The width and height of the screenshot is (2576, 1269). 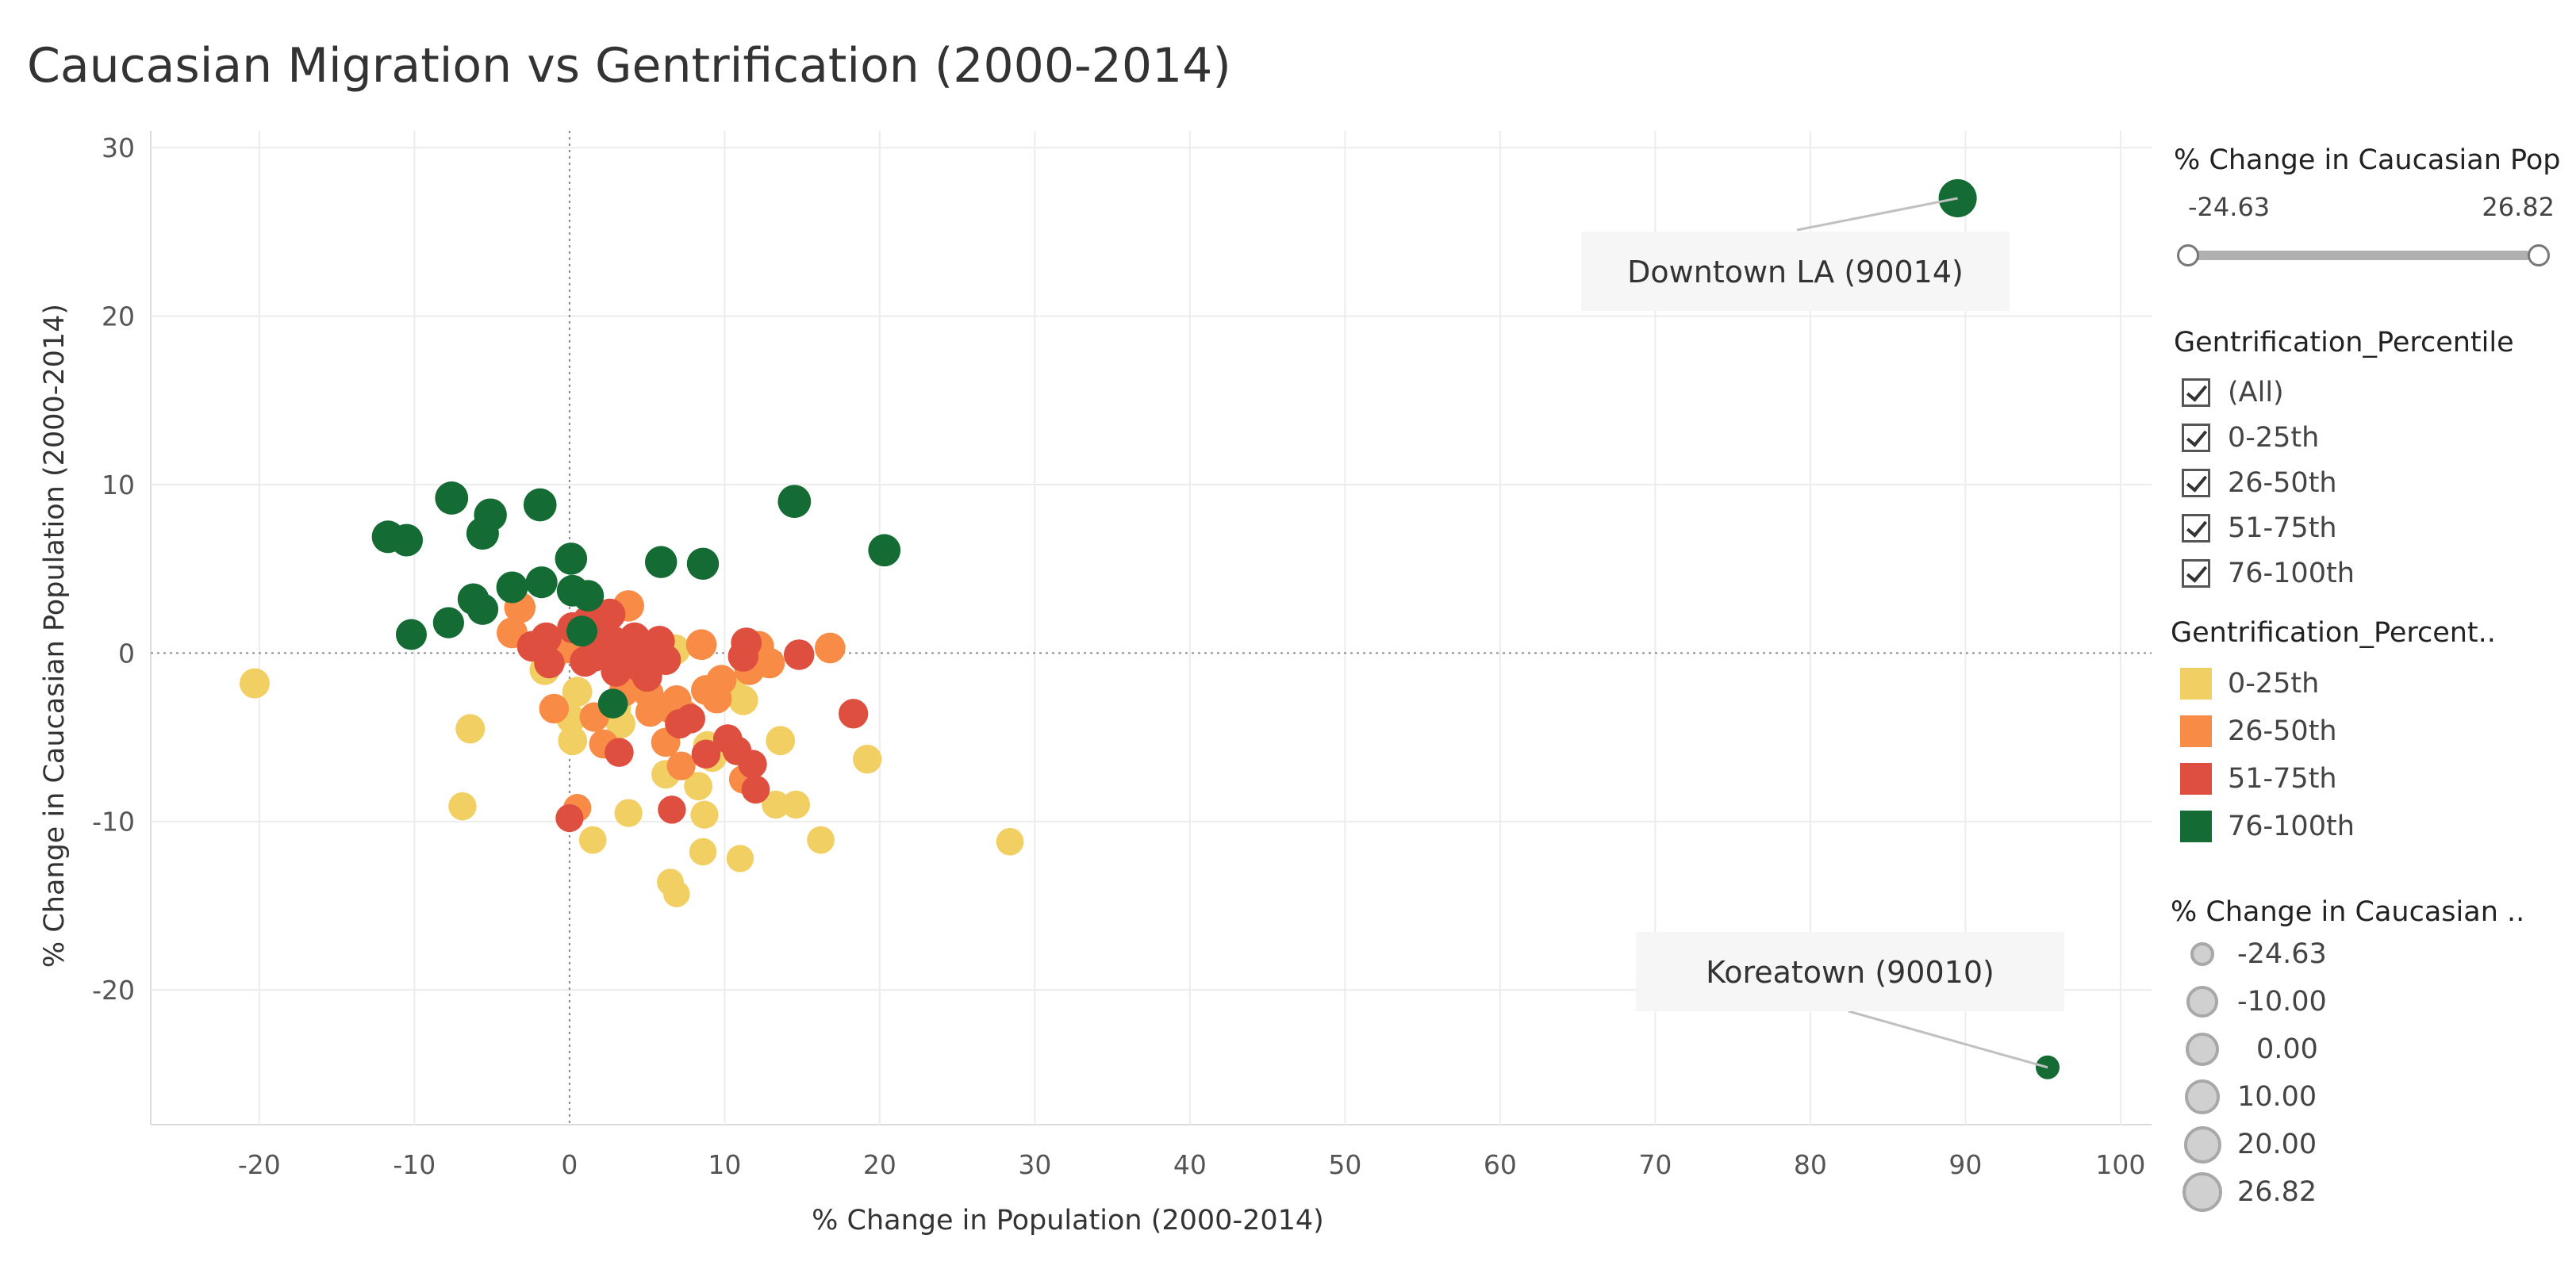 I want to click on x-axis-title: % Change in Population (2000-2014), so click(x=1068, y=1220).